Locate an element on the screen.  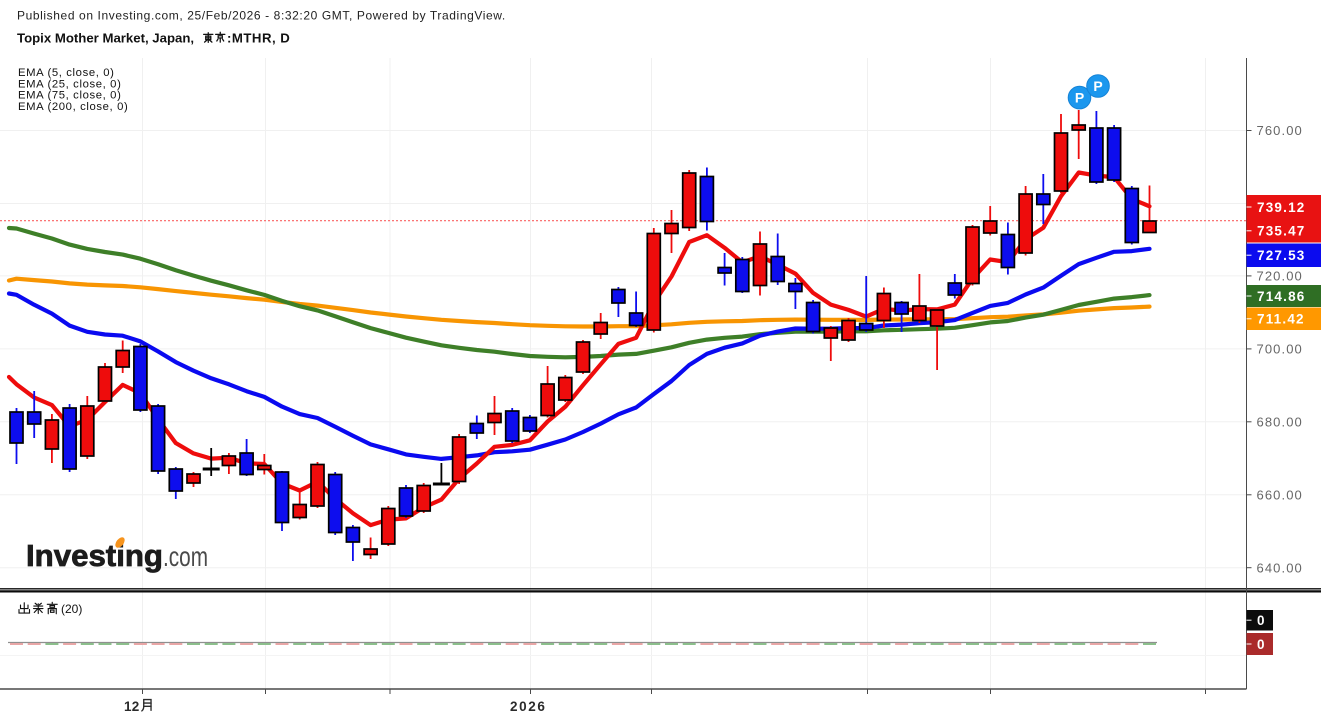
svg-text: 727.53 is located at coordinates (1281, 255).